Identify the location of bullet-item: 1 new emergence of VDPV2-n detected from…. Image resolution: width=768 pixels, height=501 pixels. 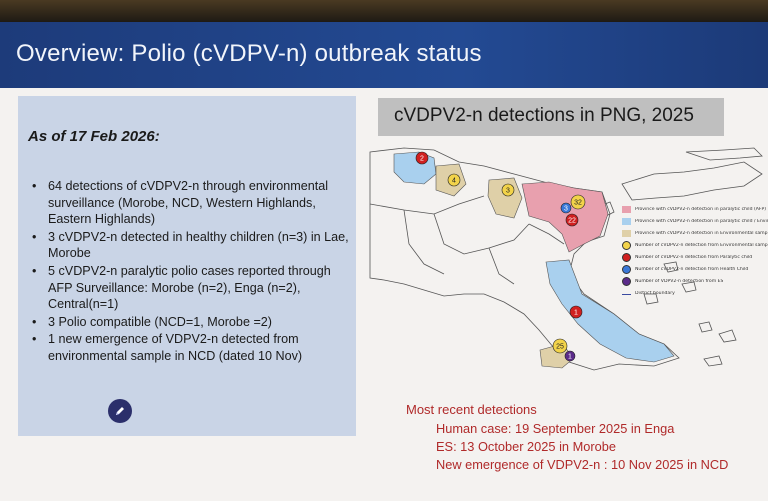
(189, 347).